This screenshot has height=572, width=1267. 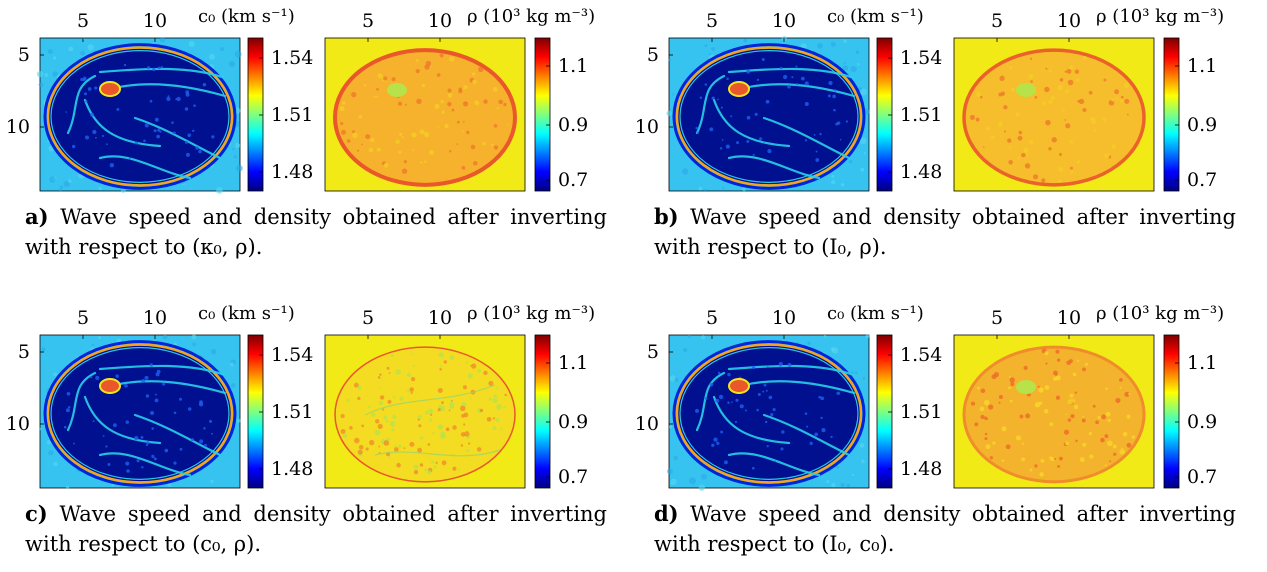 I want to click on panel-letter: d), so click(x=666, y=513).